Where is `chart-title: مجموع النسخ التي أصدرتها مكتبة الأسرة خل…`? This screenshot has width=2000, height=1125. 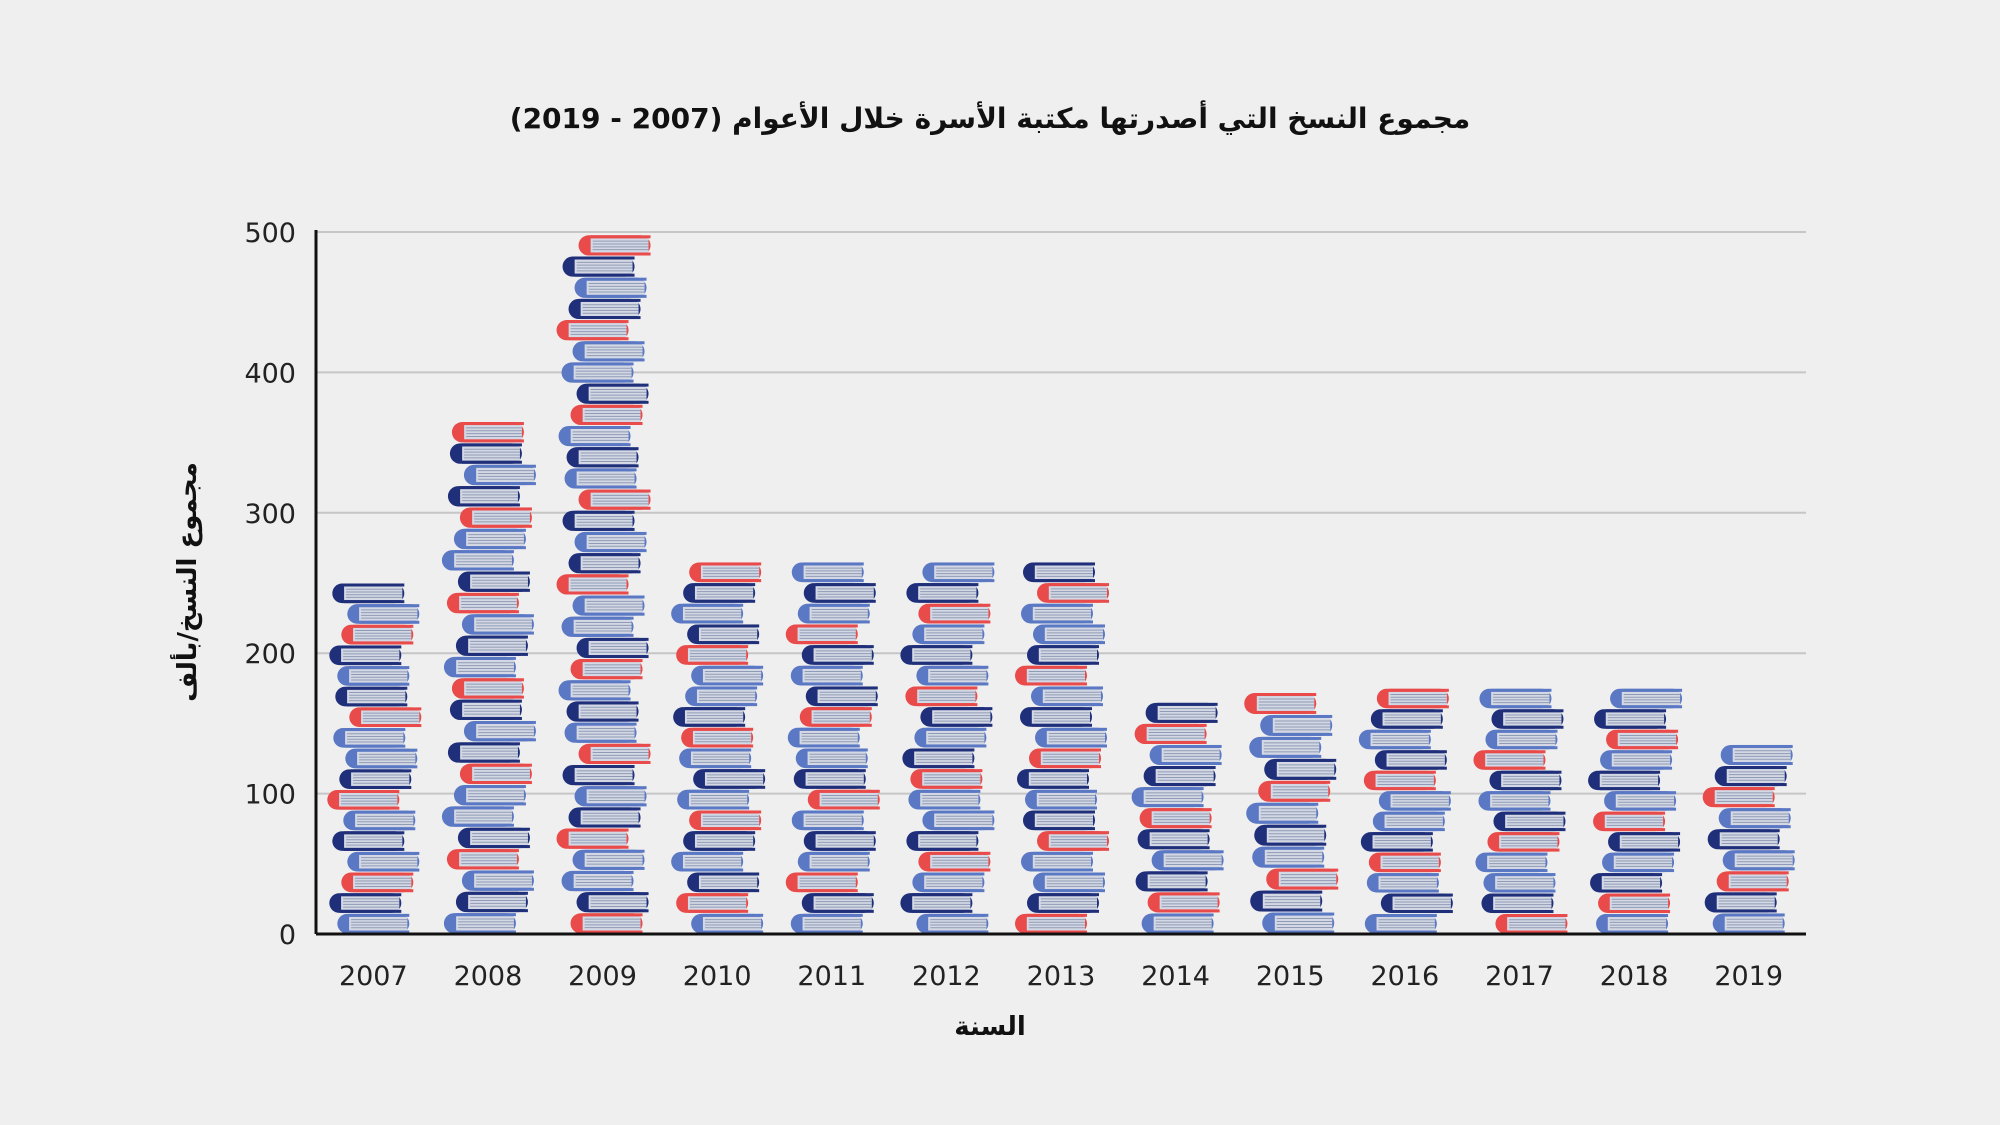
chart-title: مجموع النسخ التي أصدرتها مكتبة الأسرة خل… is located at coordinates (990, 117).